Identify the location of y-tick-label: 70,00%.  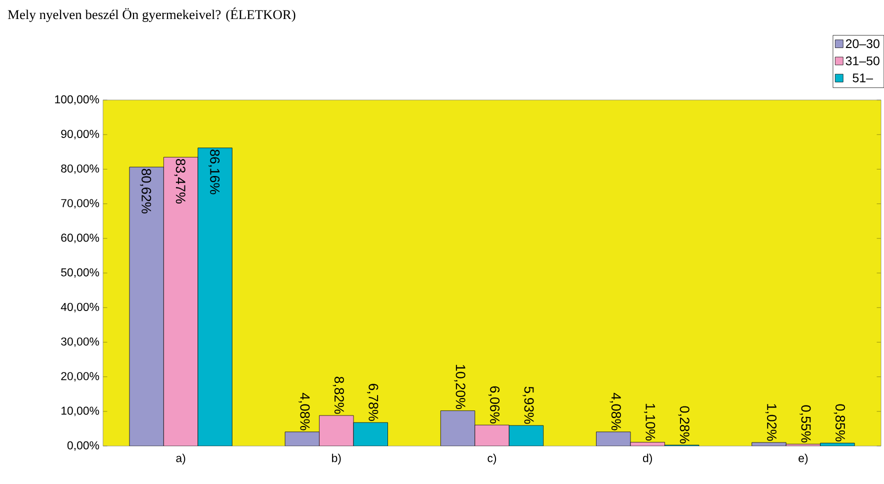
(80, 204).